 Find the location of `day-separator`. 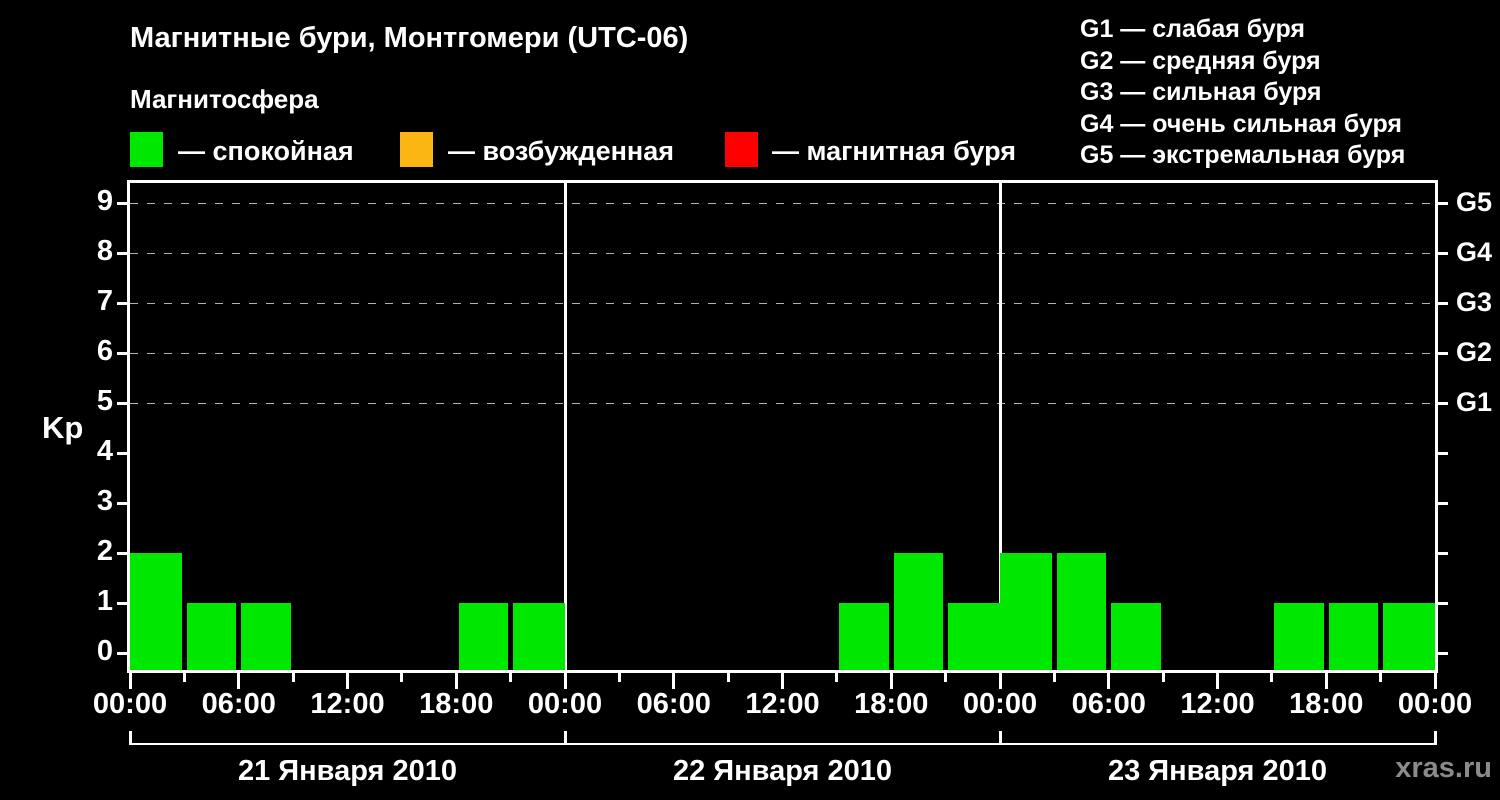

day-separator is located at coordinates (1000, 426).